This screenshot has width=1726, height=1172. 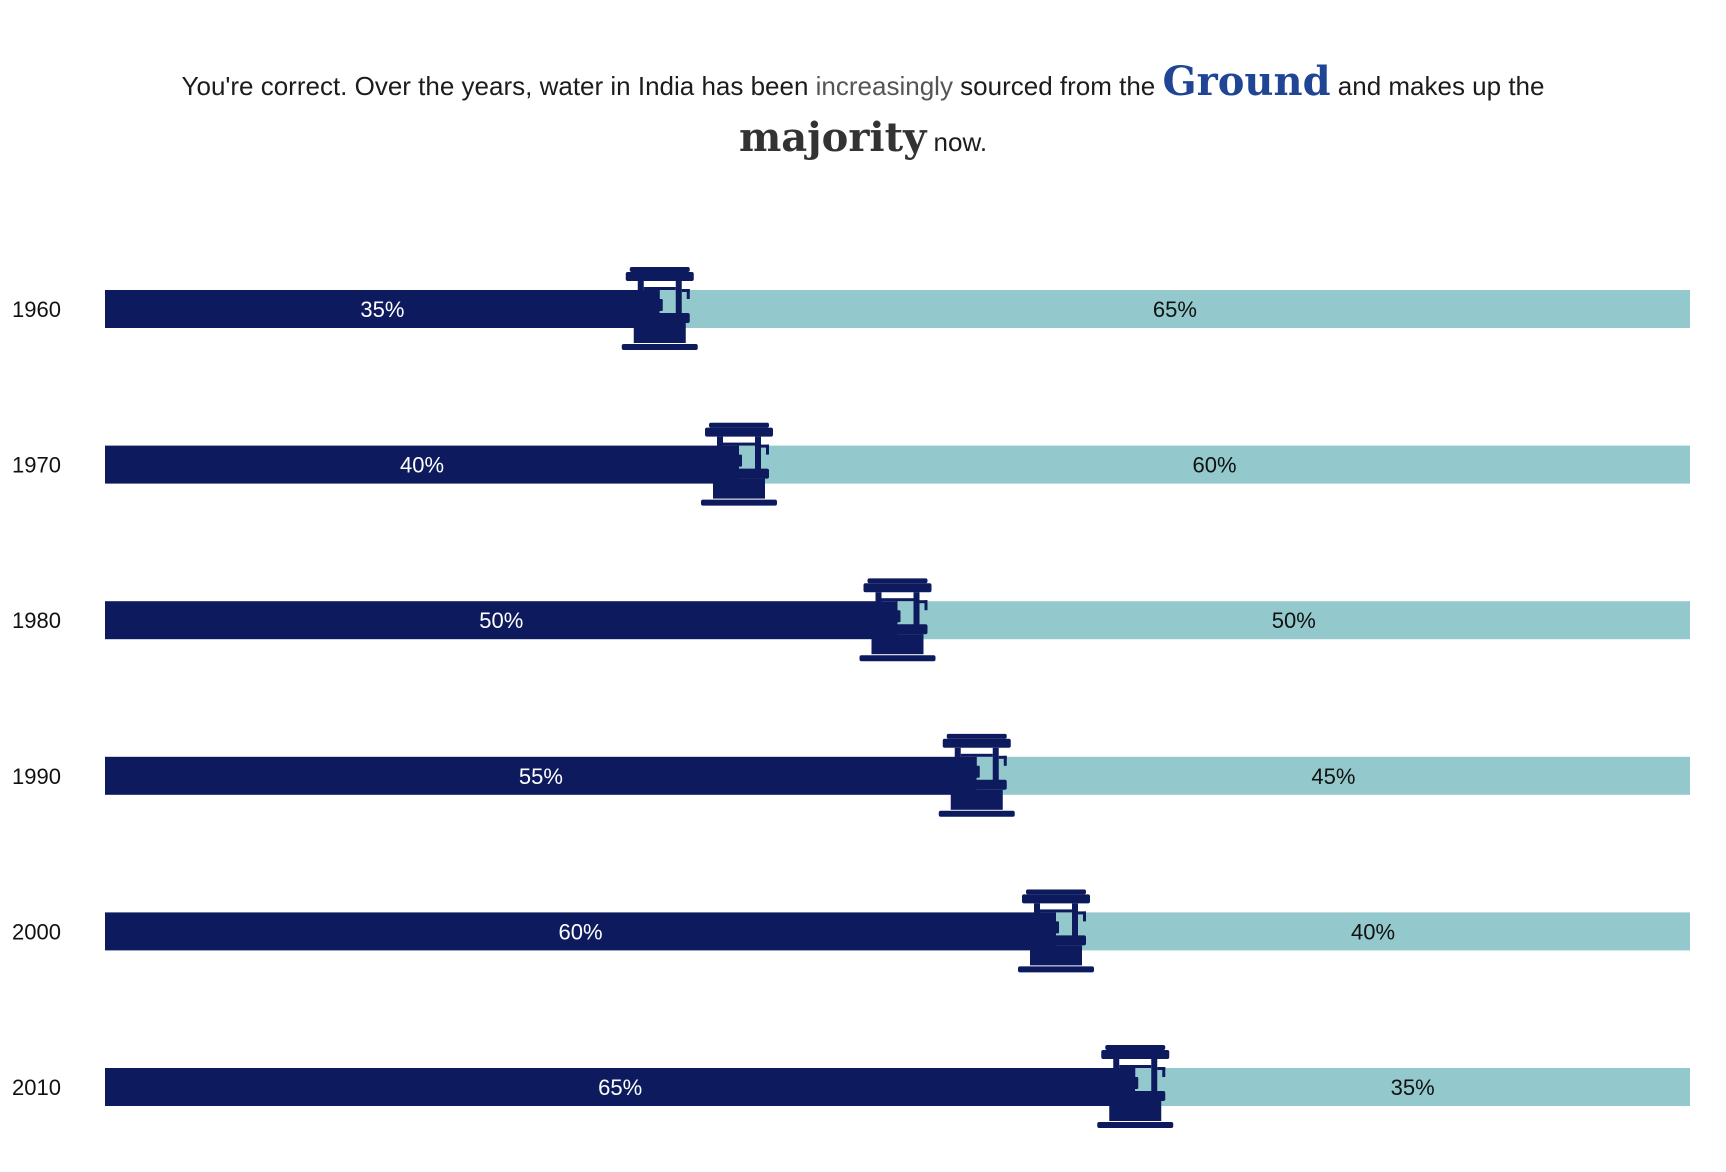 I want to click on bar-row-2010: 2010 65% 35%, so click(x=851, y=1086).